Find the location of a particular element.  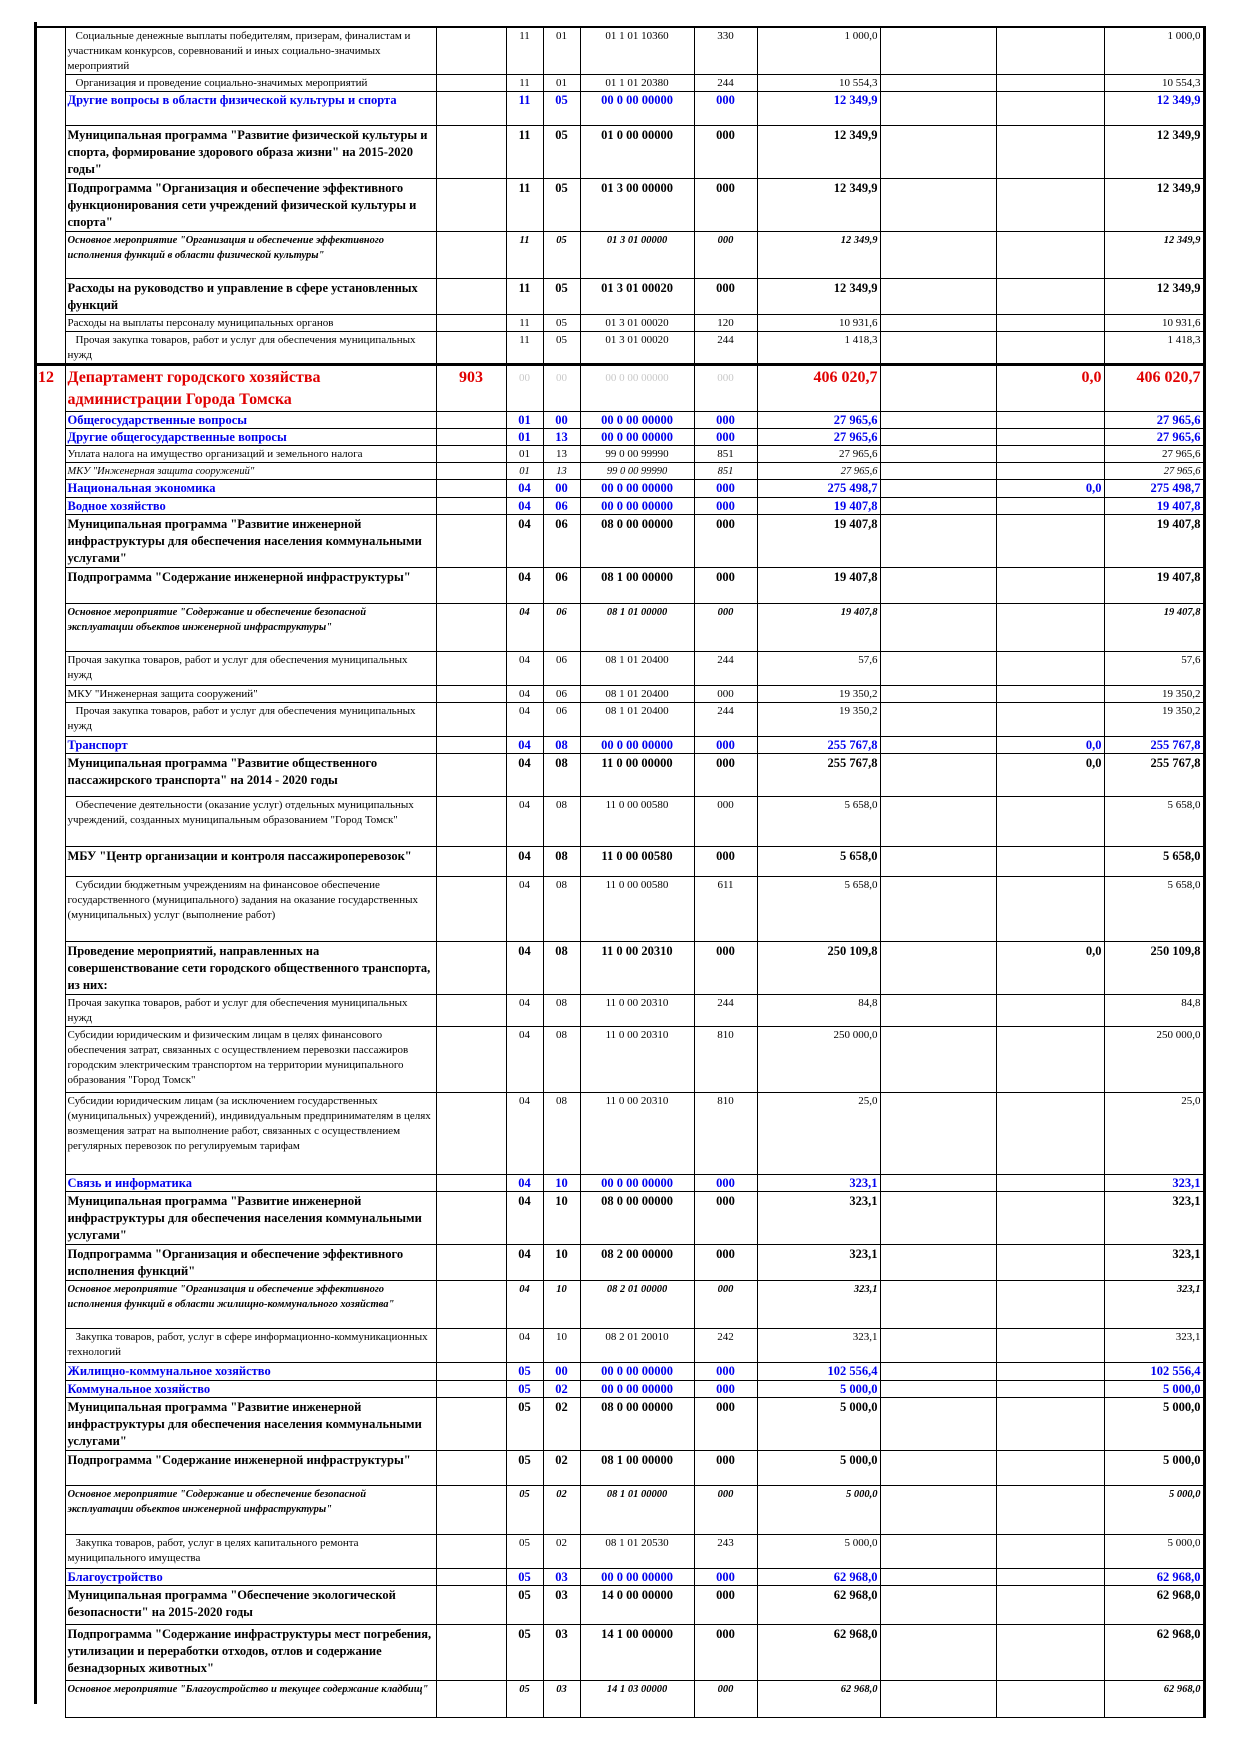

target-article-code: 01 3 01 00000 is located at coordinates (637, 255).